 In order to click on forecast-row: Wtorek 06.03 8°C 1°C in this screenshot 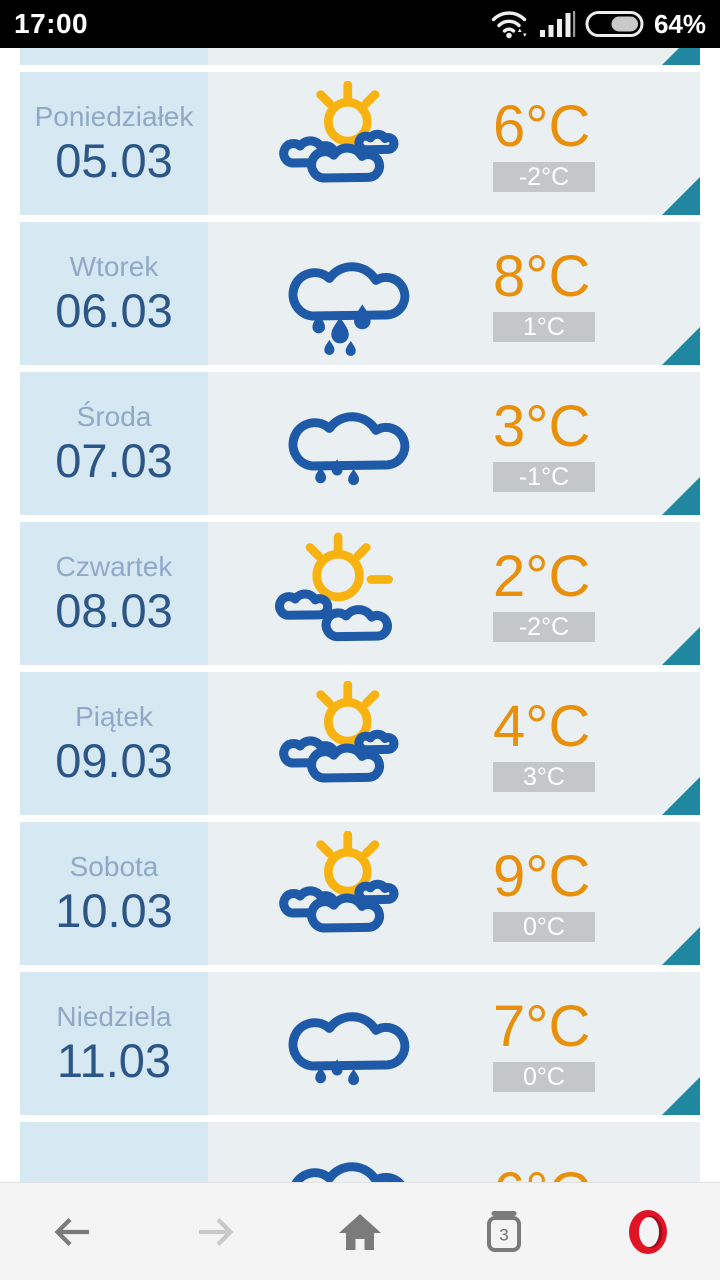, I will do `click(360, 293)`.